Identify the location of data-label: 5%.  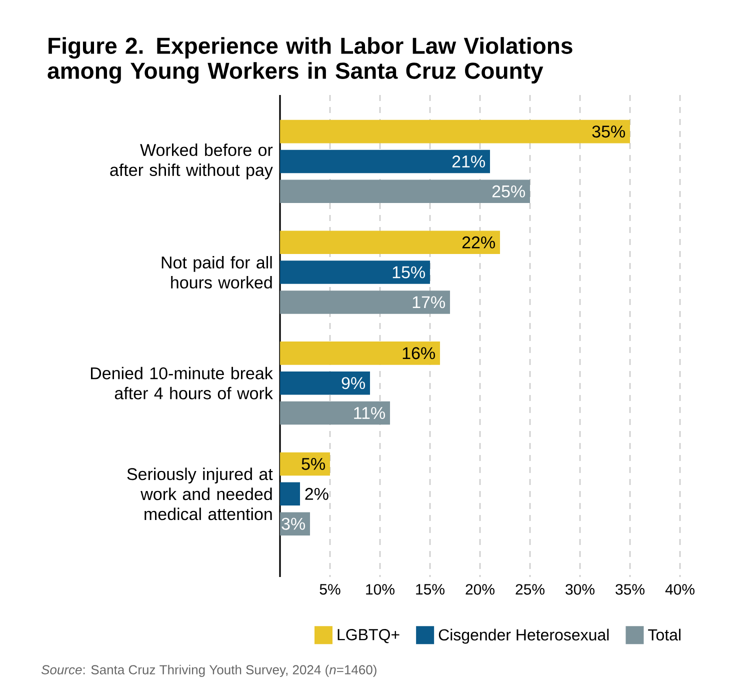
(314, 464).